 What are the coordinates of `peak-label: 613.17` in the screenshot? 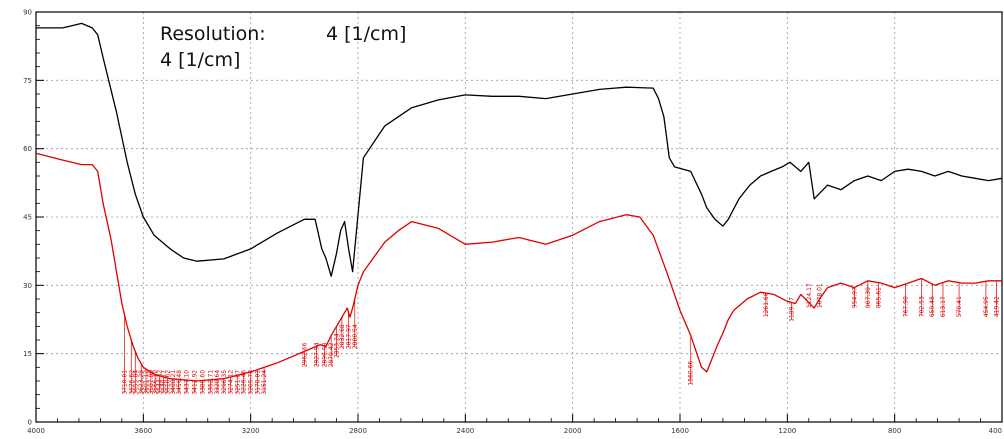 It's located at (943, 306).